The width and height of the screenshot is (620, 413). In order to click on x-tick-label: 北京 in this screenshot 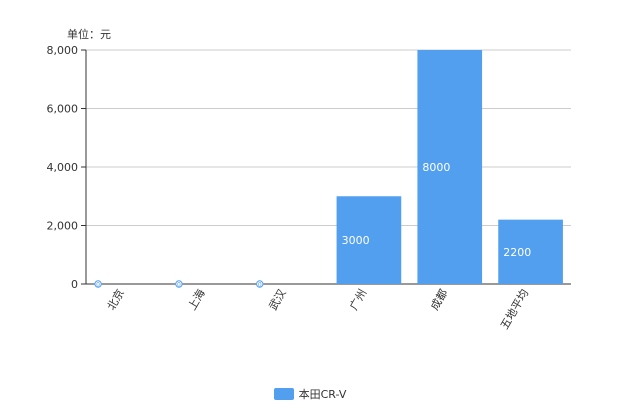, I will do `click(115, 300)`.